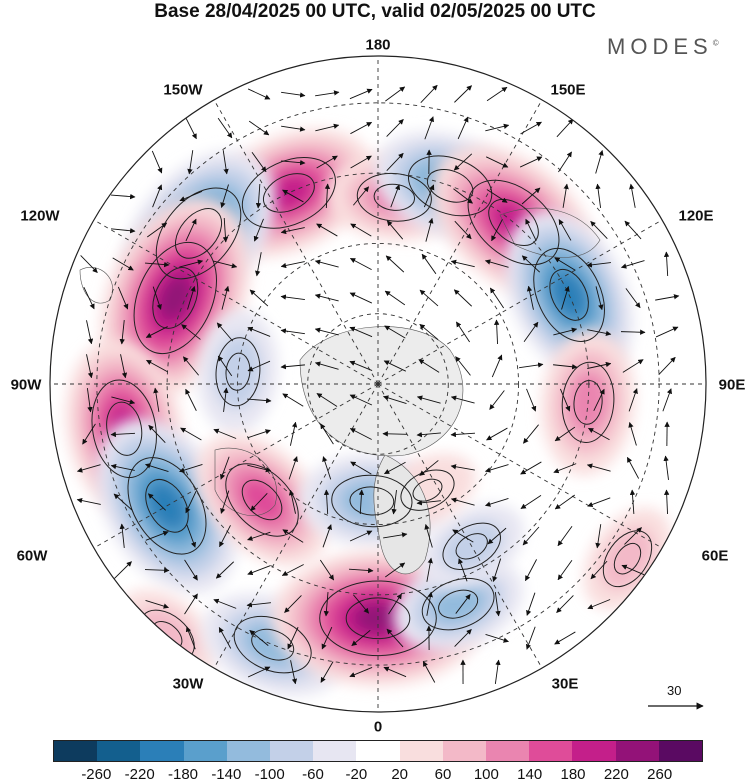 The height and width of the screenshot is (783, 750). I want to click on lon-label-150e: 150E, so click(568, 90).